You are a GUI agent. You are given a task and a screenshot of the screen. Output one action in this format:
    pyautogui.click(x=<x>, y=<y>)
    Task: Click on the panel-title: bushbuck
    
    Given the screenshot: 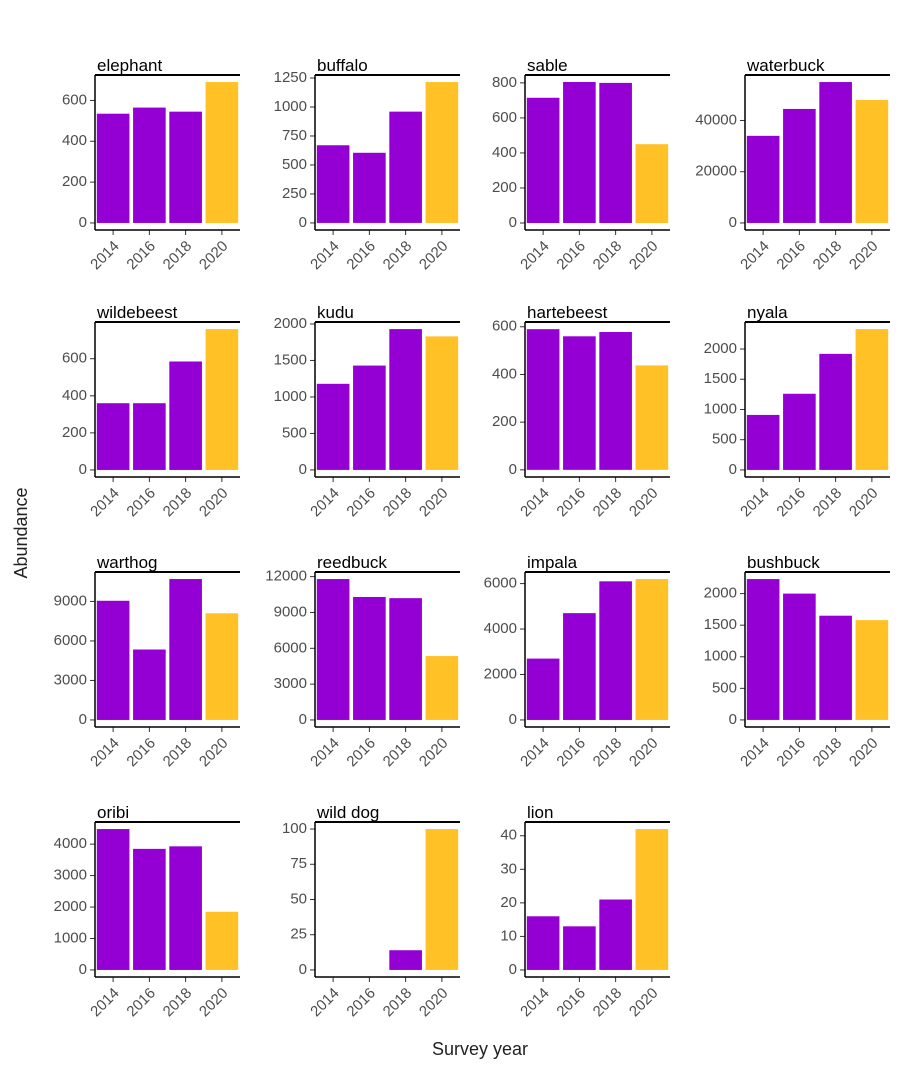 What is the action you would take?
    pyautogui.click(x=783, y=562)
    